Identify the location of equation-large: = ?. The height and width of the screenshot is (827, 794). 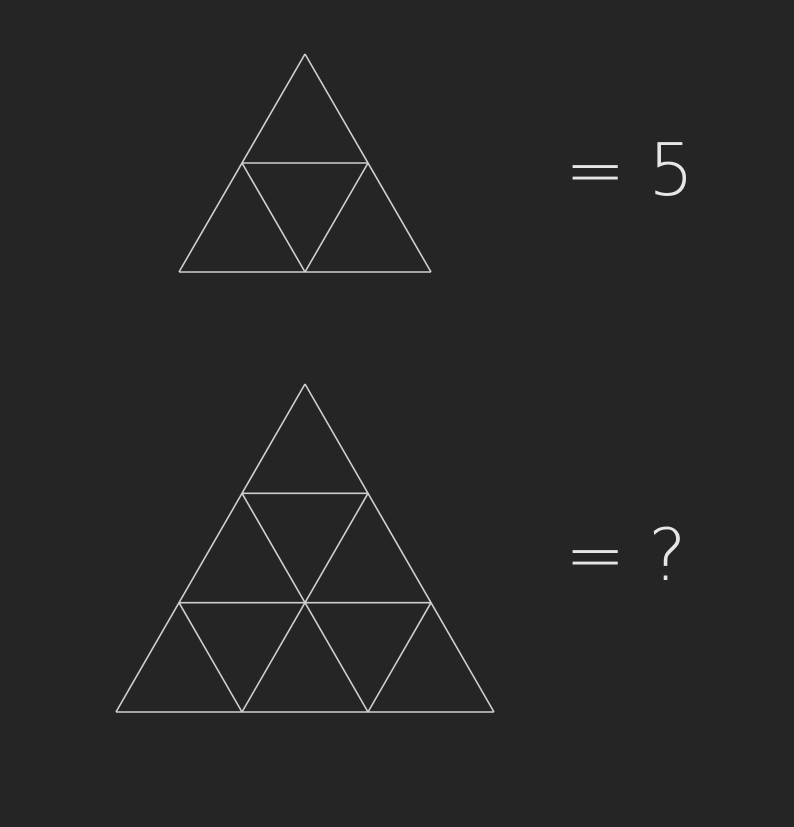
(625, 555).